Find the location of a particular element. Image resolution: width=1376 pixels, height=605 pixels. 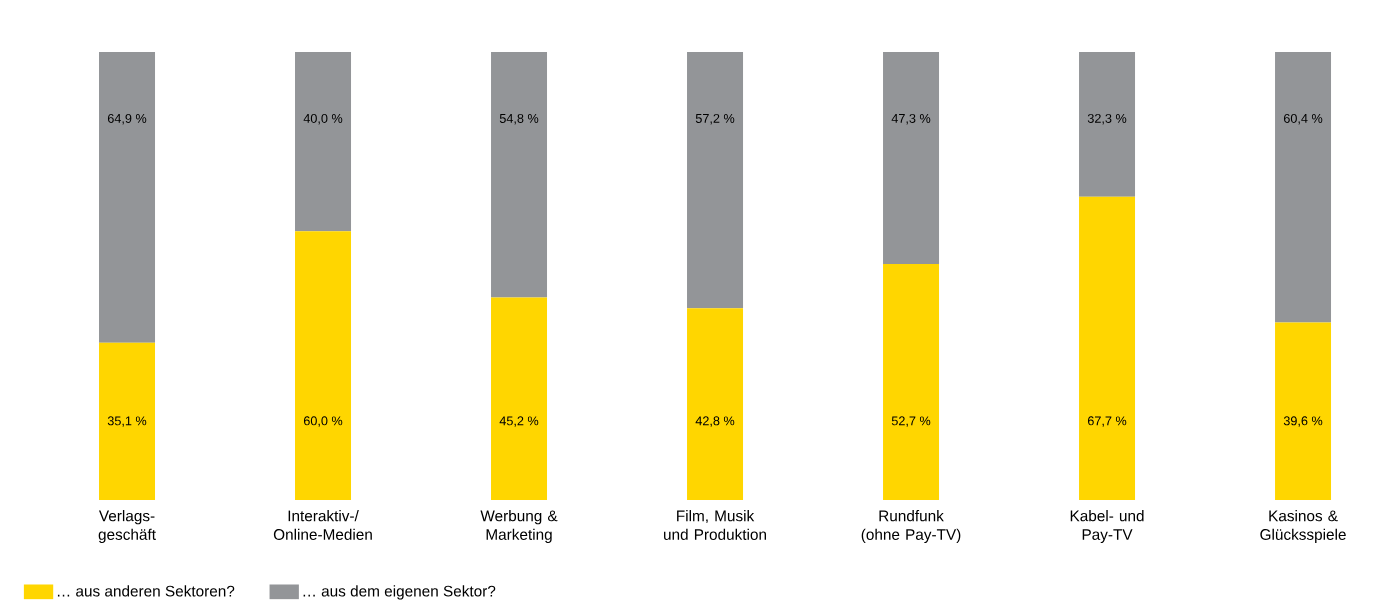

data-label: 52,7 % is located at coordinates (911, 421).